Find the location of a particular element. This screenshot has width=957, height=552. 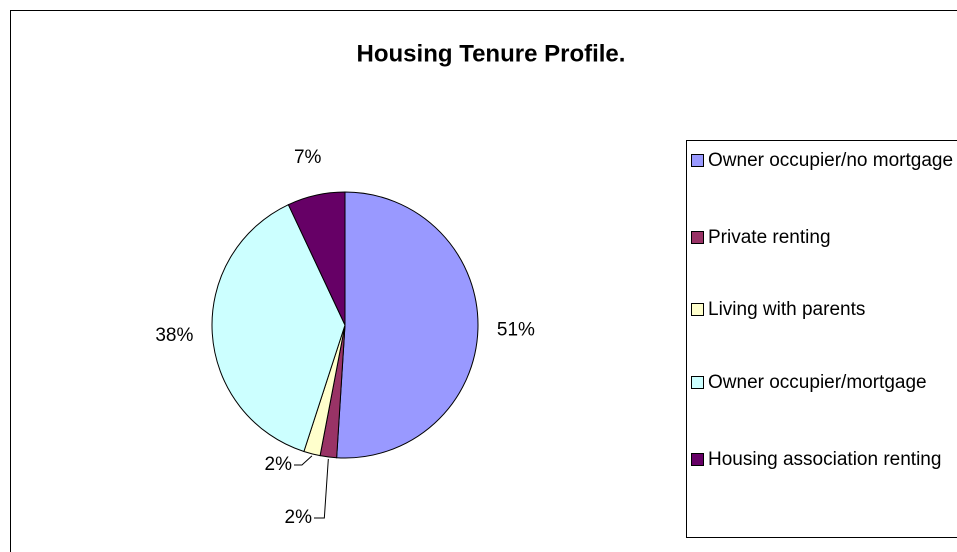

data-label: 38% is located at coordinates (174, 335).